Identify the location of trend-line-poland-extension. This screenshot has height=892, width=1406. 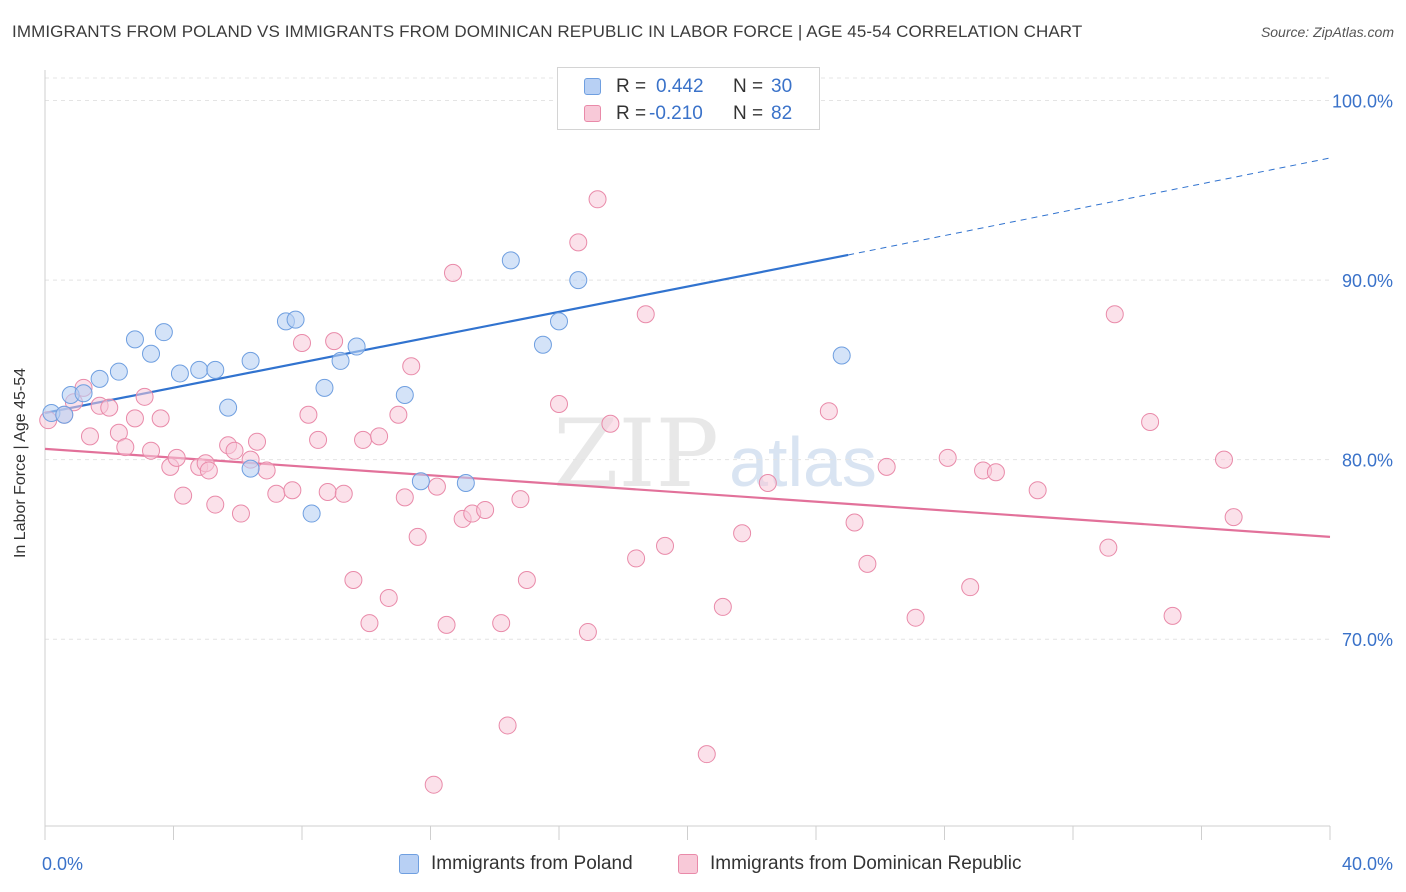
(1089, 206).